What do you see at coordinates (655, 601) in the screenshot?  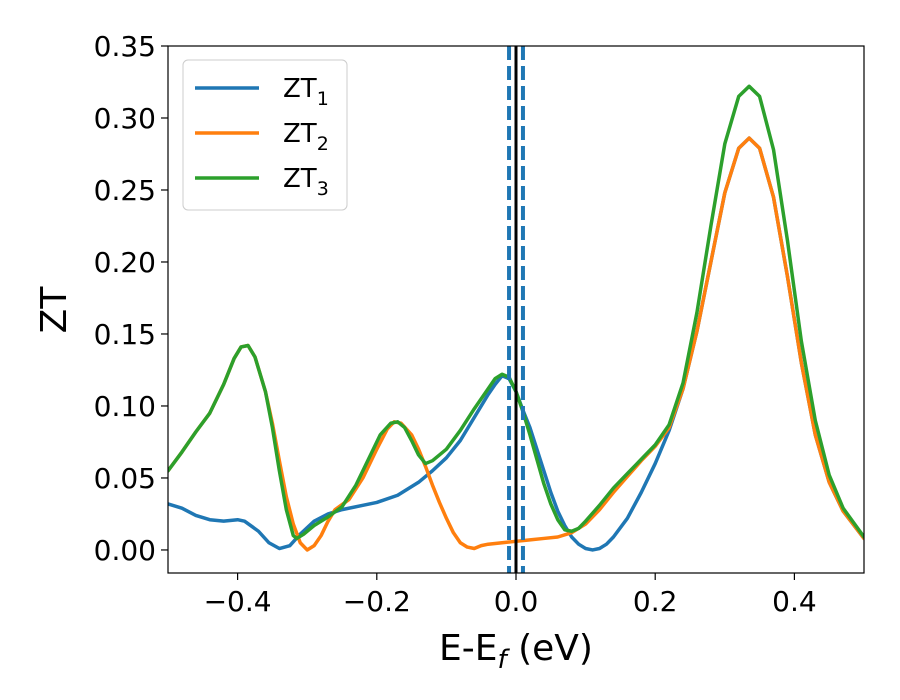 I see `x-tick-label: 0.2` at bounding box center [655, 601].